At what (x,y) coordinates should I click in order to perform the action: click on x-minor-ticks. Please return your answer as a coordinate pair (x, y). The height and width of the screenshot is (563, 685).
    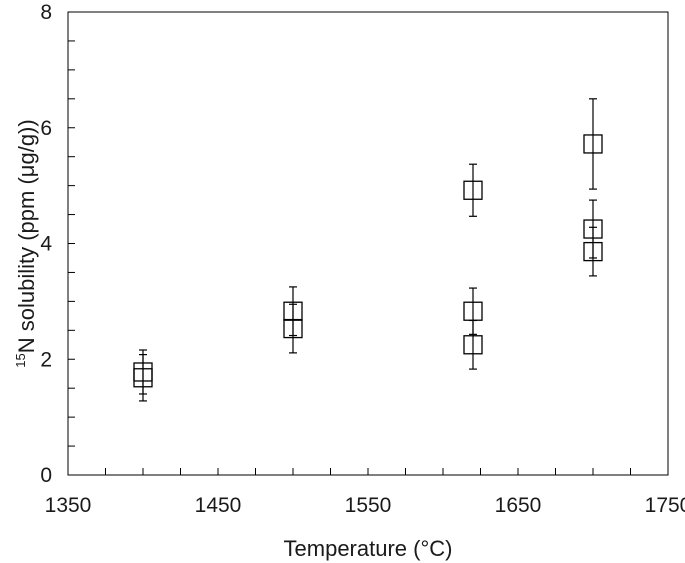
    Looking at the image, I should click on (368, 471).